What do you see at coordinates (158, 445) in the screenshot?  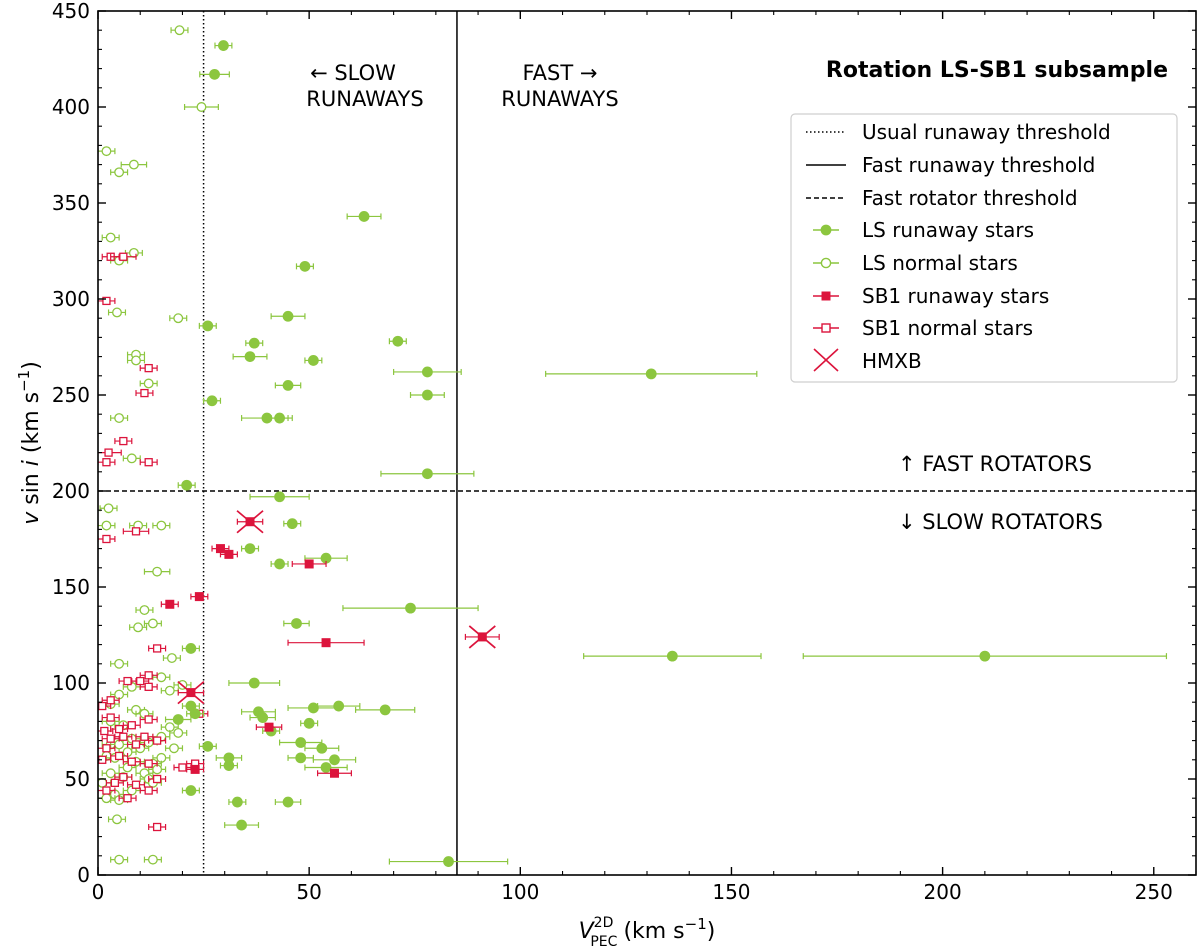 I see `series-ls-normal-stars` at bounding box center [158, 445].